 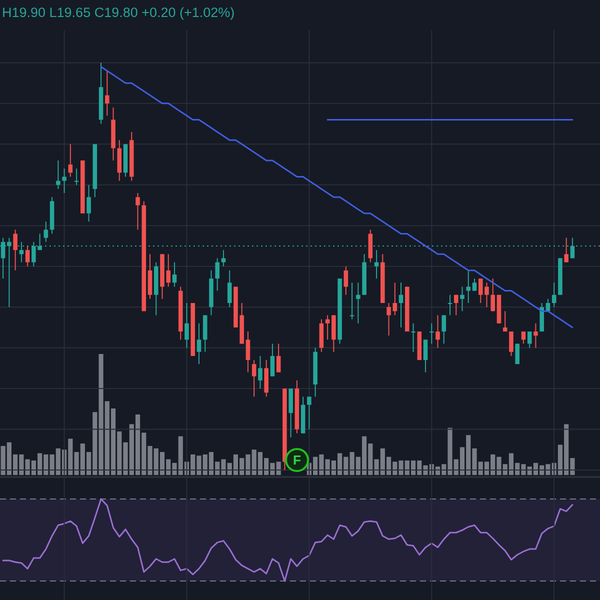 I want to click on chart-title: H19.90 L19.65 C19.80 +0.20 (+1.02%), so click(x=118, y=12).